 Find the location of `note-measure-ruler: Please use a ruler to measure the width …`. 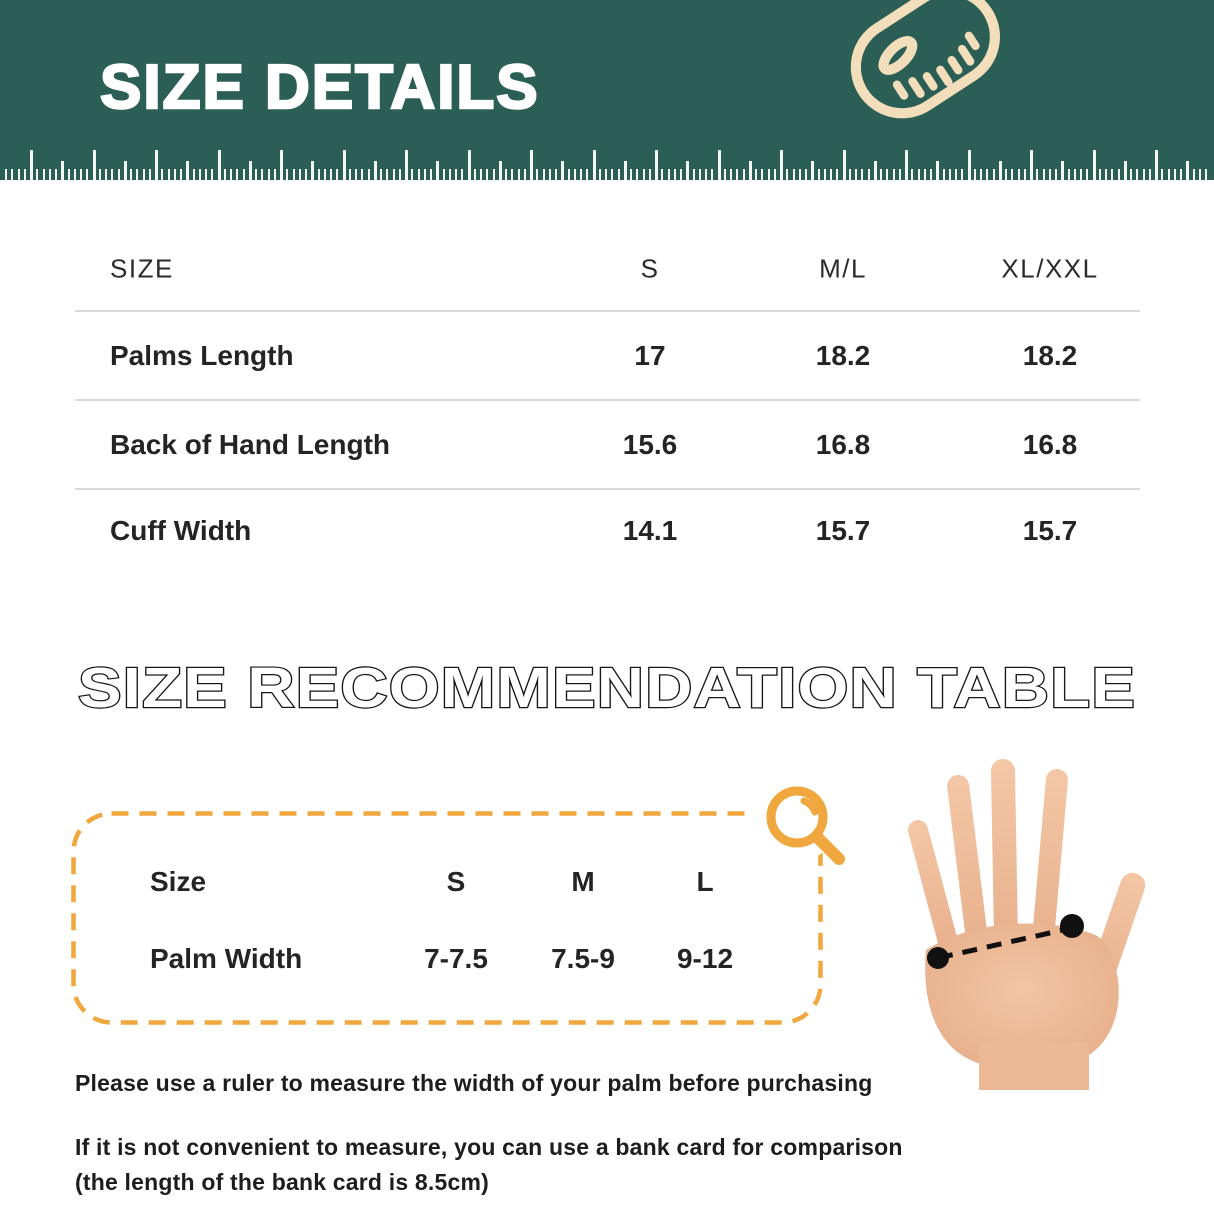

note-measure-ruler: Please use a ruler to measure the width … is located at coordinates (474, 1083).